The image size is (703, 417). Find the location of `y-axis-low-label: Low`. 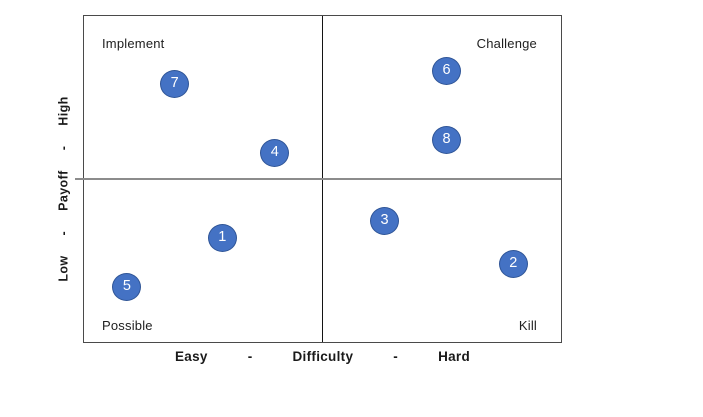

y-axis-low-label: Low is located at coordinates (64, 268).